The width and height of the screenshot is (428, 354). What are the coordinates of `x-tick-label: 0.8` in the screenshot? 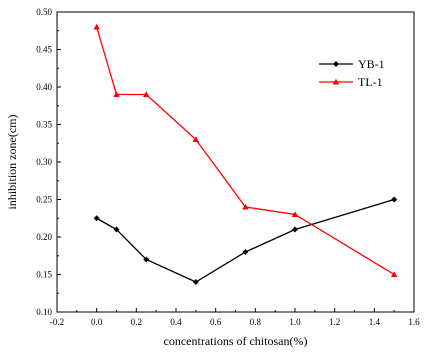 It's located at (256, 322).